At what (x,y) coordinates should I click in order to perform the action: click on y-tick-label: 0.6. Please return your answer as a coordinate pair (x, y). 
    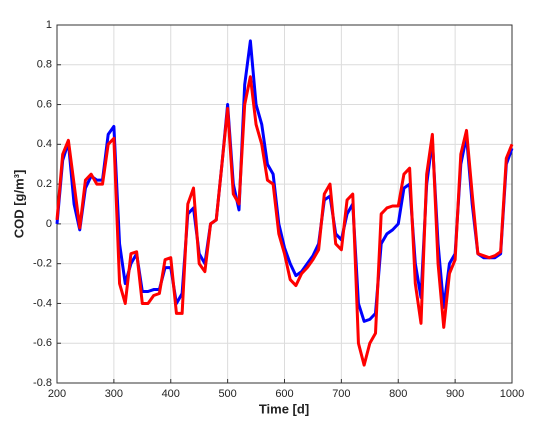
    Looking at the image, I should click on (44, 104).